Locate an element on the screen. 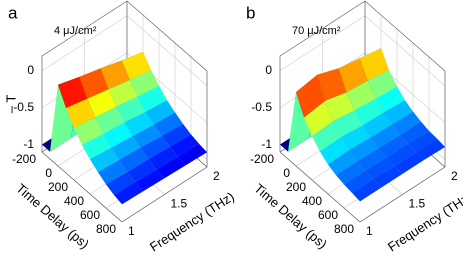  annotation: 4 μJ/cm² is located at coordinates (75, 31).